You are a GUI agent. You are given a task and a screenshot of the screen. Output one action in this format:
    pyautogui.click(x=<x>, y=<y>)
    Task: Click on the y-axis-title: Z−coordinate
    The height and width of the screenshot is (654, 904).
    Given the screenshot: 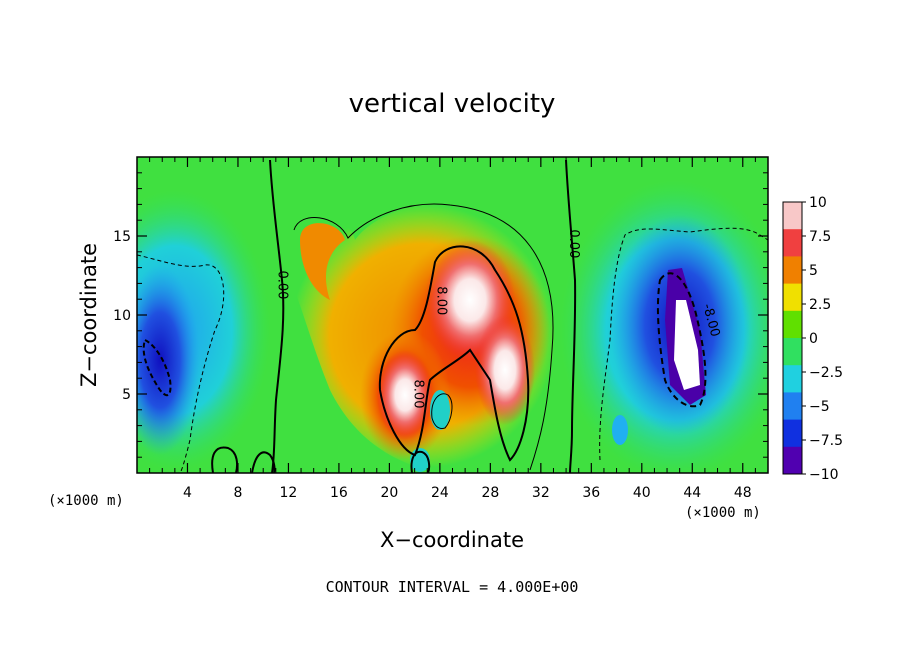 What is the action you would take?
    pyautogui.click(x=89, y=315)
    